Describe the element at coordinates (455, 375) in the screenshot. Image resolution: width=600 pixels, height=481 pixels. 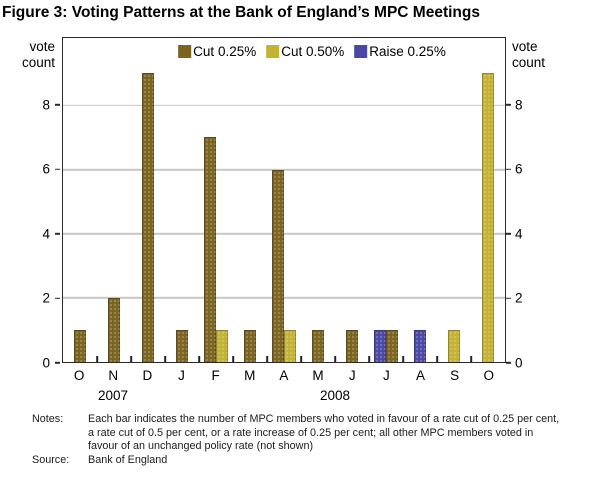
I see `month-label: S` at that location.